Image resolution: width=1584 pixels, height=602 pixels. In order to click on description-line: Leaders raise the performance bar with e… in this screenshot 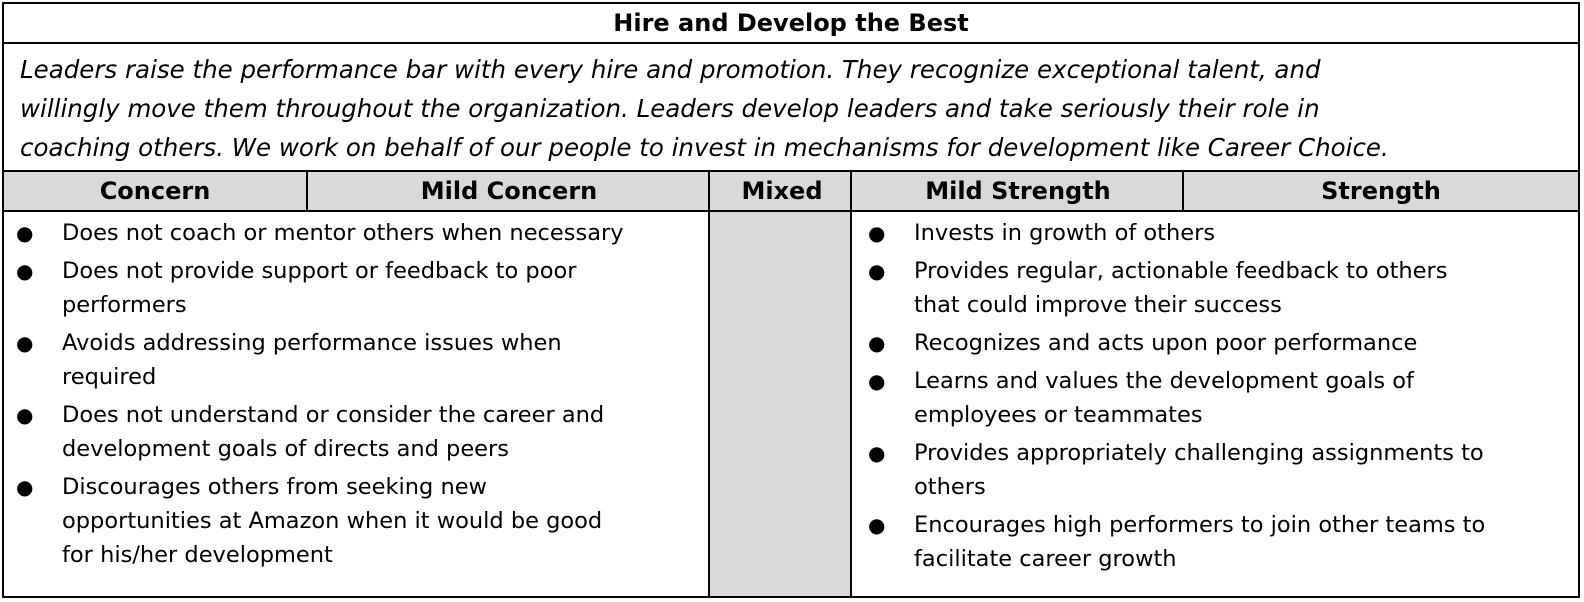, I will do `click(670, 69)`.